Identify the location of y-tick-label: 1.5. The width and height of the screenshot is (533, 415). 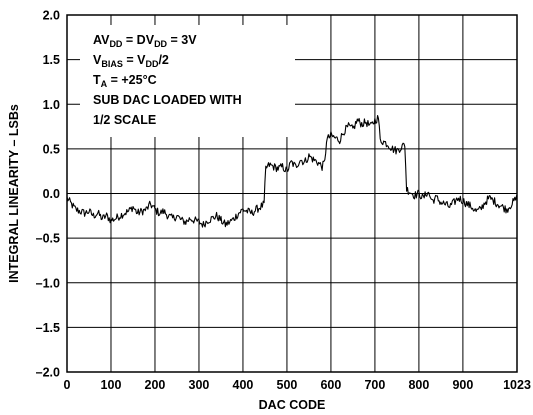
(51, 60).